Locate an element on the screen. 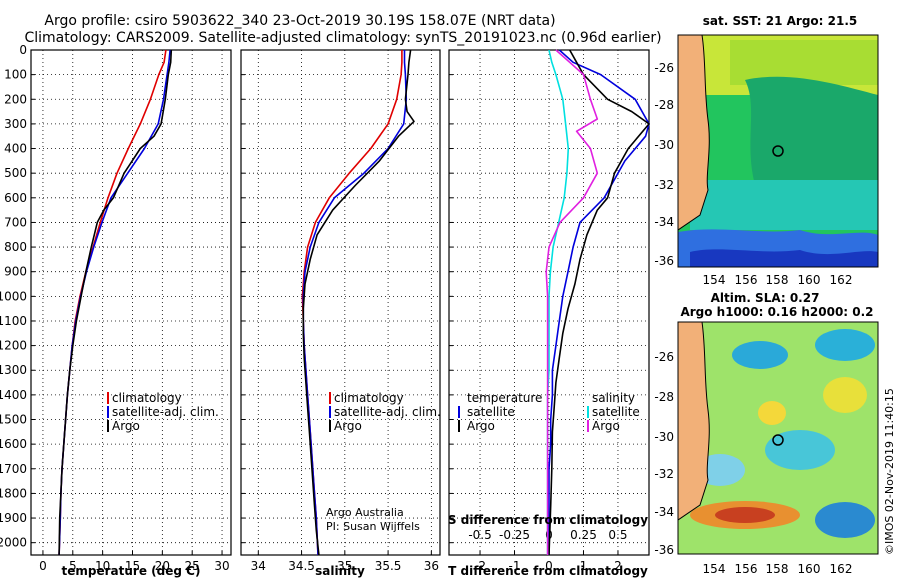 Image resolution: width=900 pixels, height=580 pixels. australia-landmass is located at coordinates (694, 133).